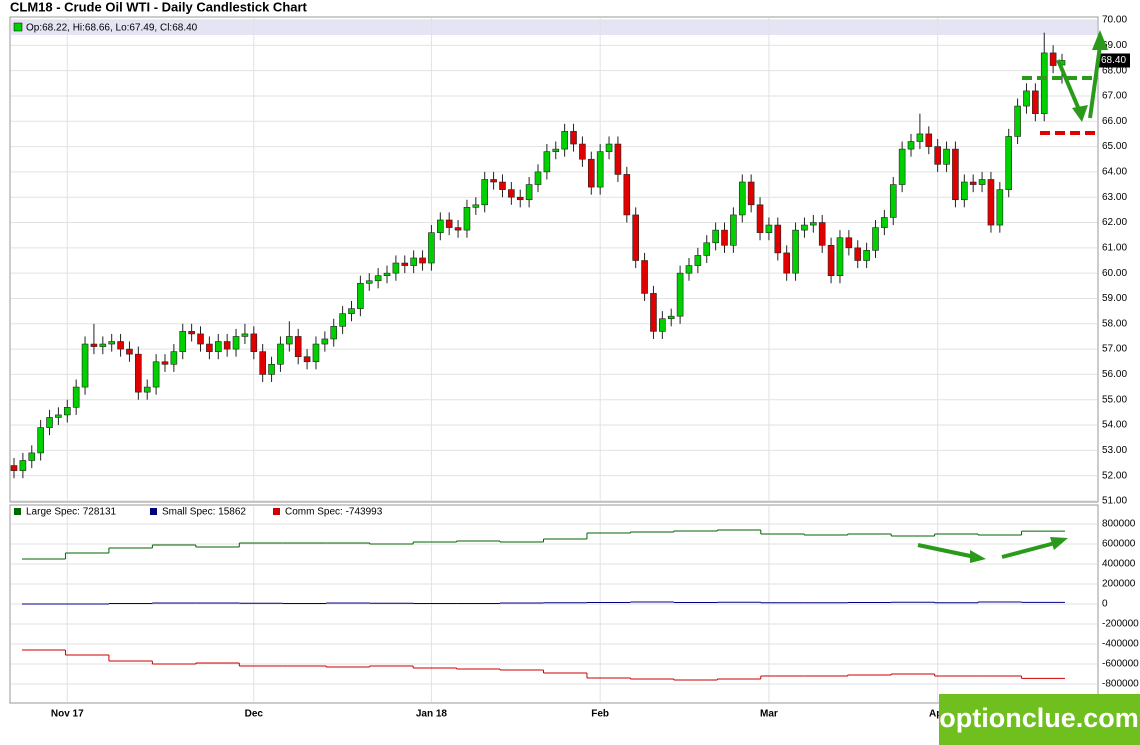 The width and height of the screenshot is (1140, 745). I want to click on x-tick-label: Apr, so click(937, 714).